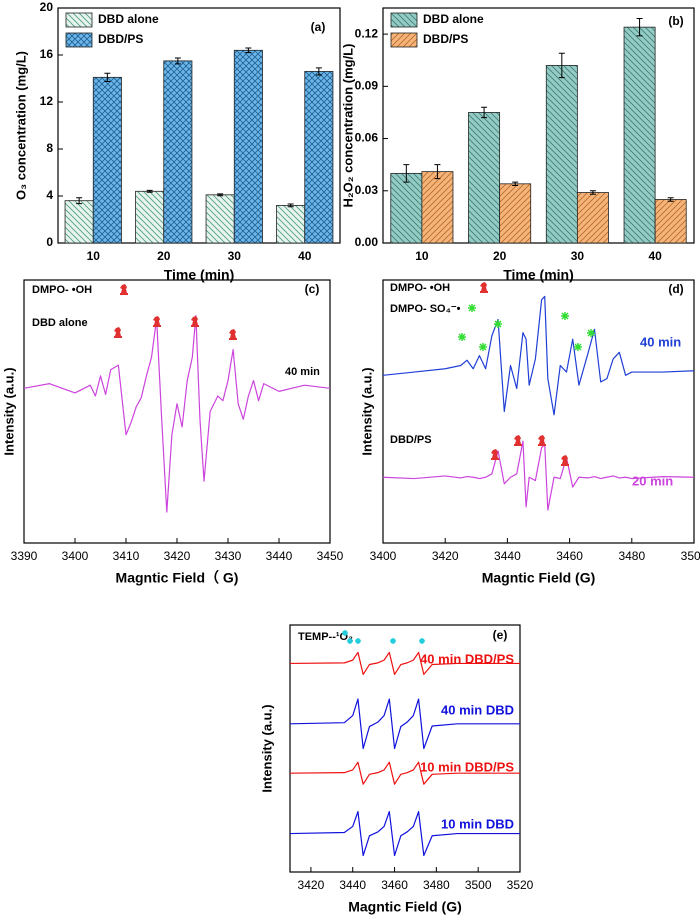  What do you see at coordinates (325, 637) in the screenshot?
I see `annotation: TEMP--¹O₂` at bounding box center [325, 637].